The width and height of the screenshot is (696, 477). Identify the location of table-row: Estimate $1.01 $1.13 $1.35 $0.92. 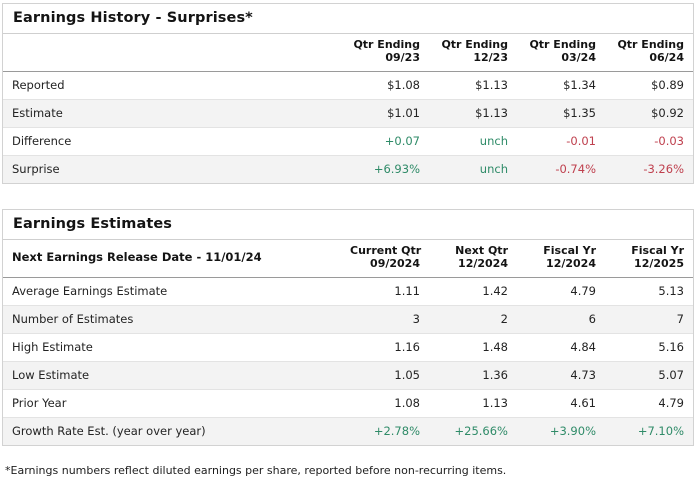
(348, 113).